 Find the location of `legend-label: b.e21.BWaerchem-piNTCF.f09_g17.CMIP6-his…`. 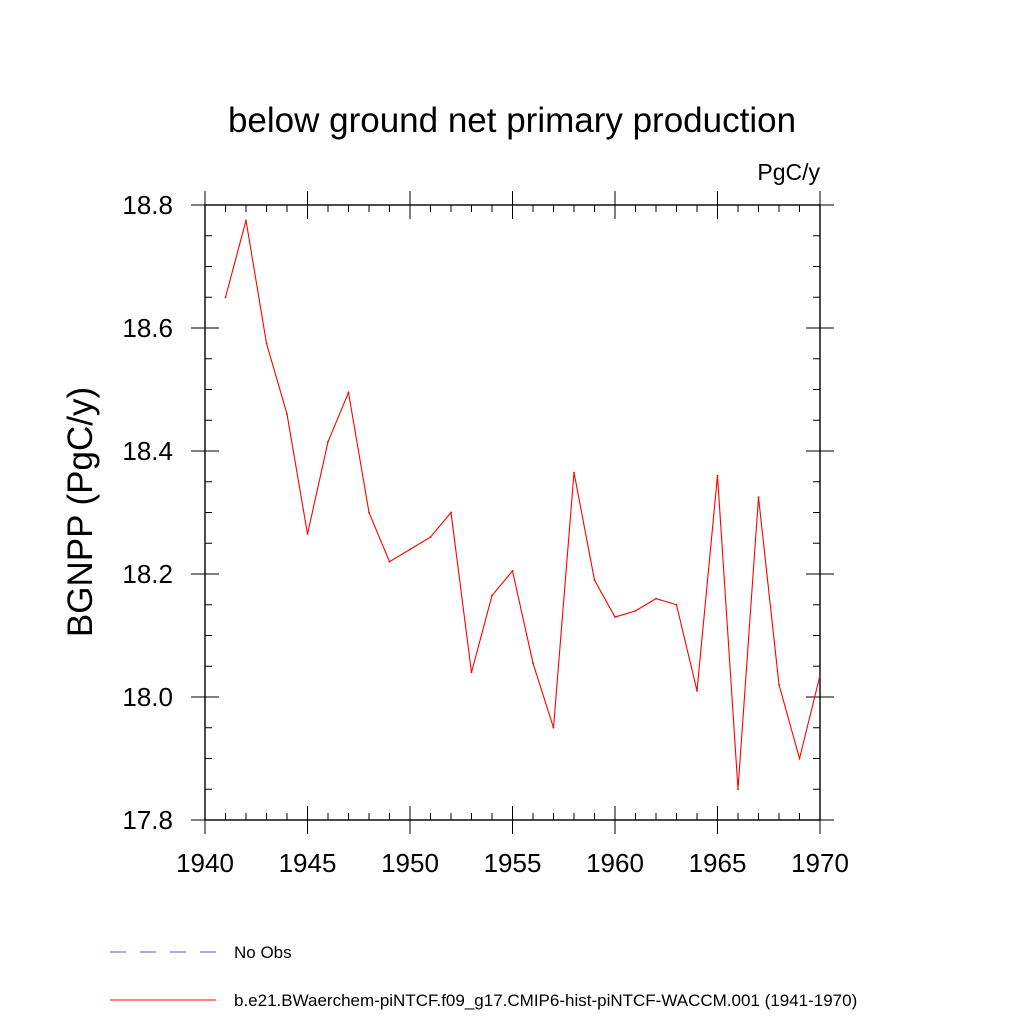

legend-label: b.e21.BWaerchem-piNTCF.f09_g17.CMIP6-his… is located at coordinates (545, 1000).